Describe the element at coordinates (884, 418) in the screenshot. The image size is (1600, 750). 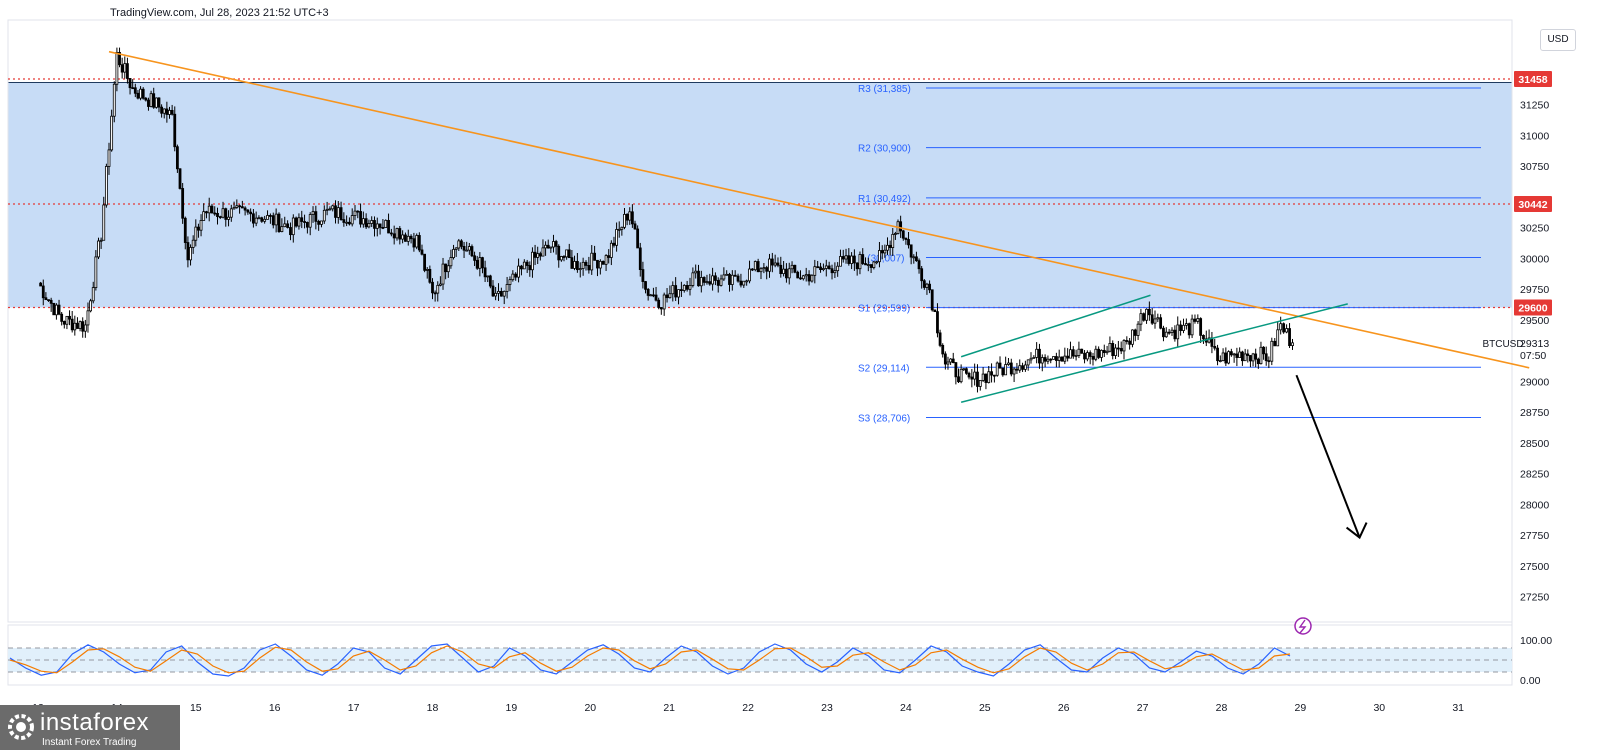
I see `pivot-label: S3 (28,706)` at that location.